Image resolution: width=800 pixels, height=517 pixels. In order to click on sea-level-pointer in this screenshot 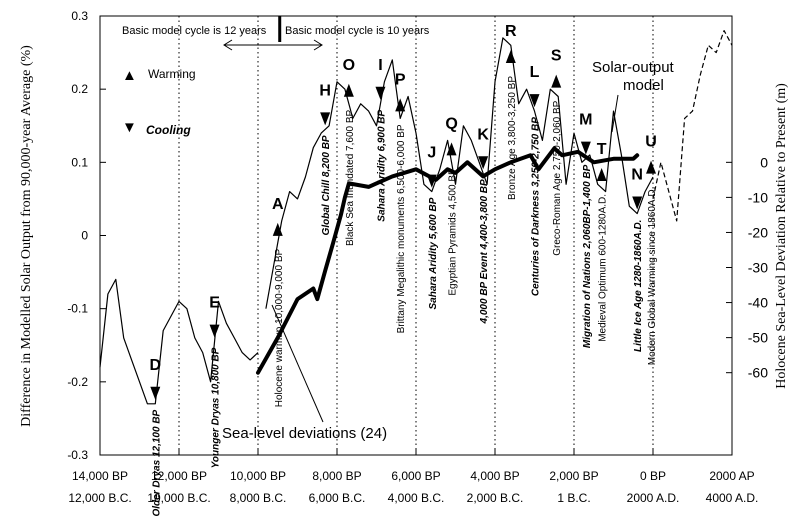, I will do `click(297, 363)`.